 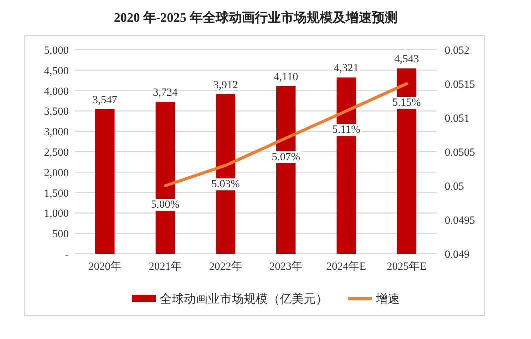 What do you see at coordinates (460, 85) in the screenshot?
I see `y2-tick-label: 0.0515` at bounding box center [460, 85].